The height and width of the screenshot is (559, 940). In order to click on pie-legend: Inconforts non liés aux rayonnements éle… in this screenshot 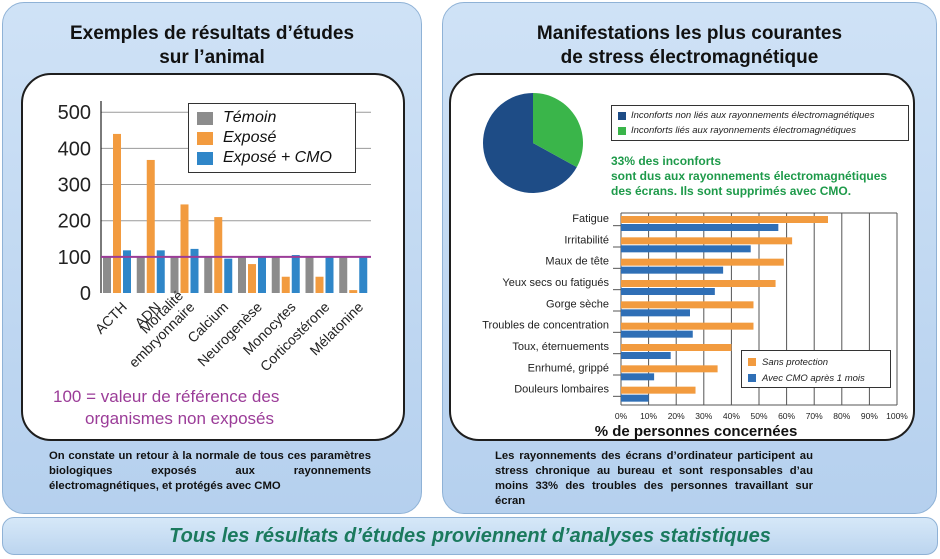, I will do `click(760, 123)`.